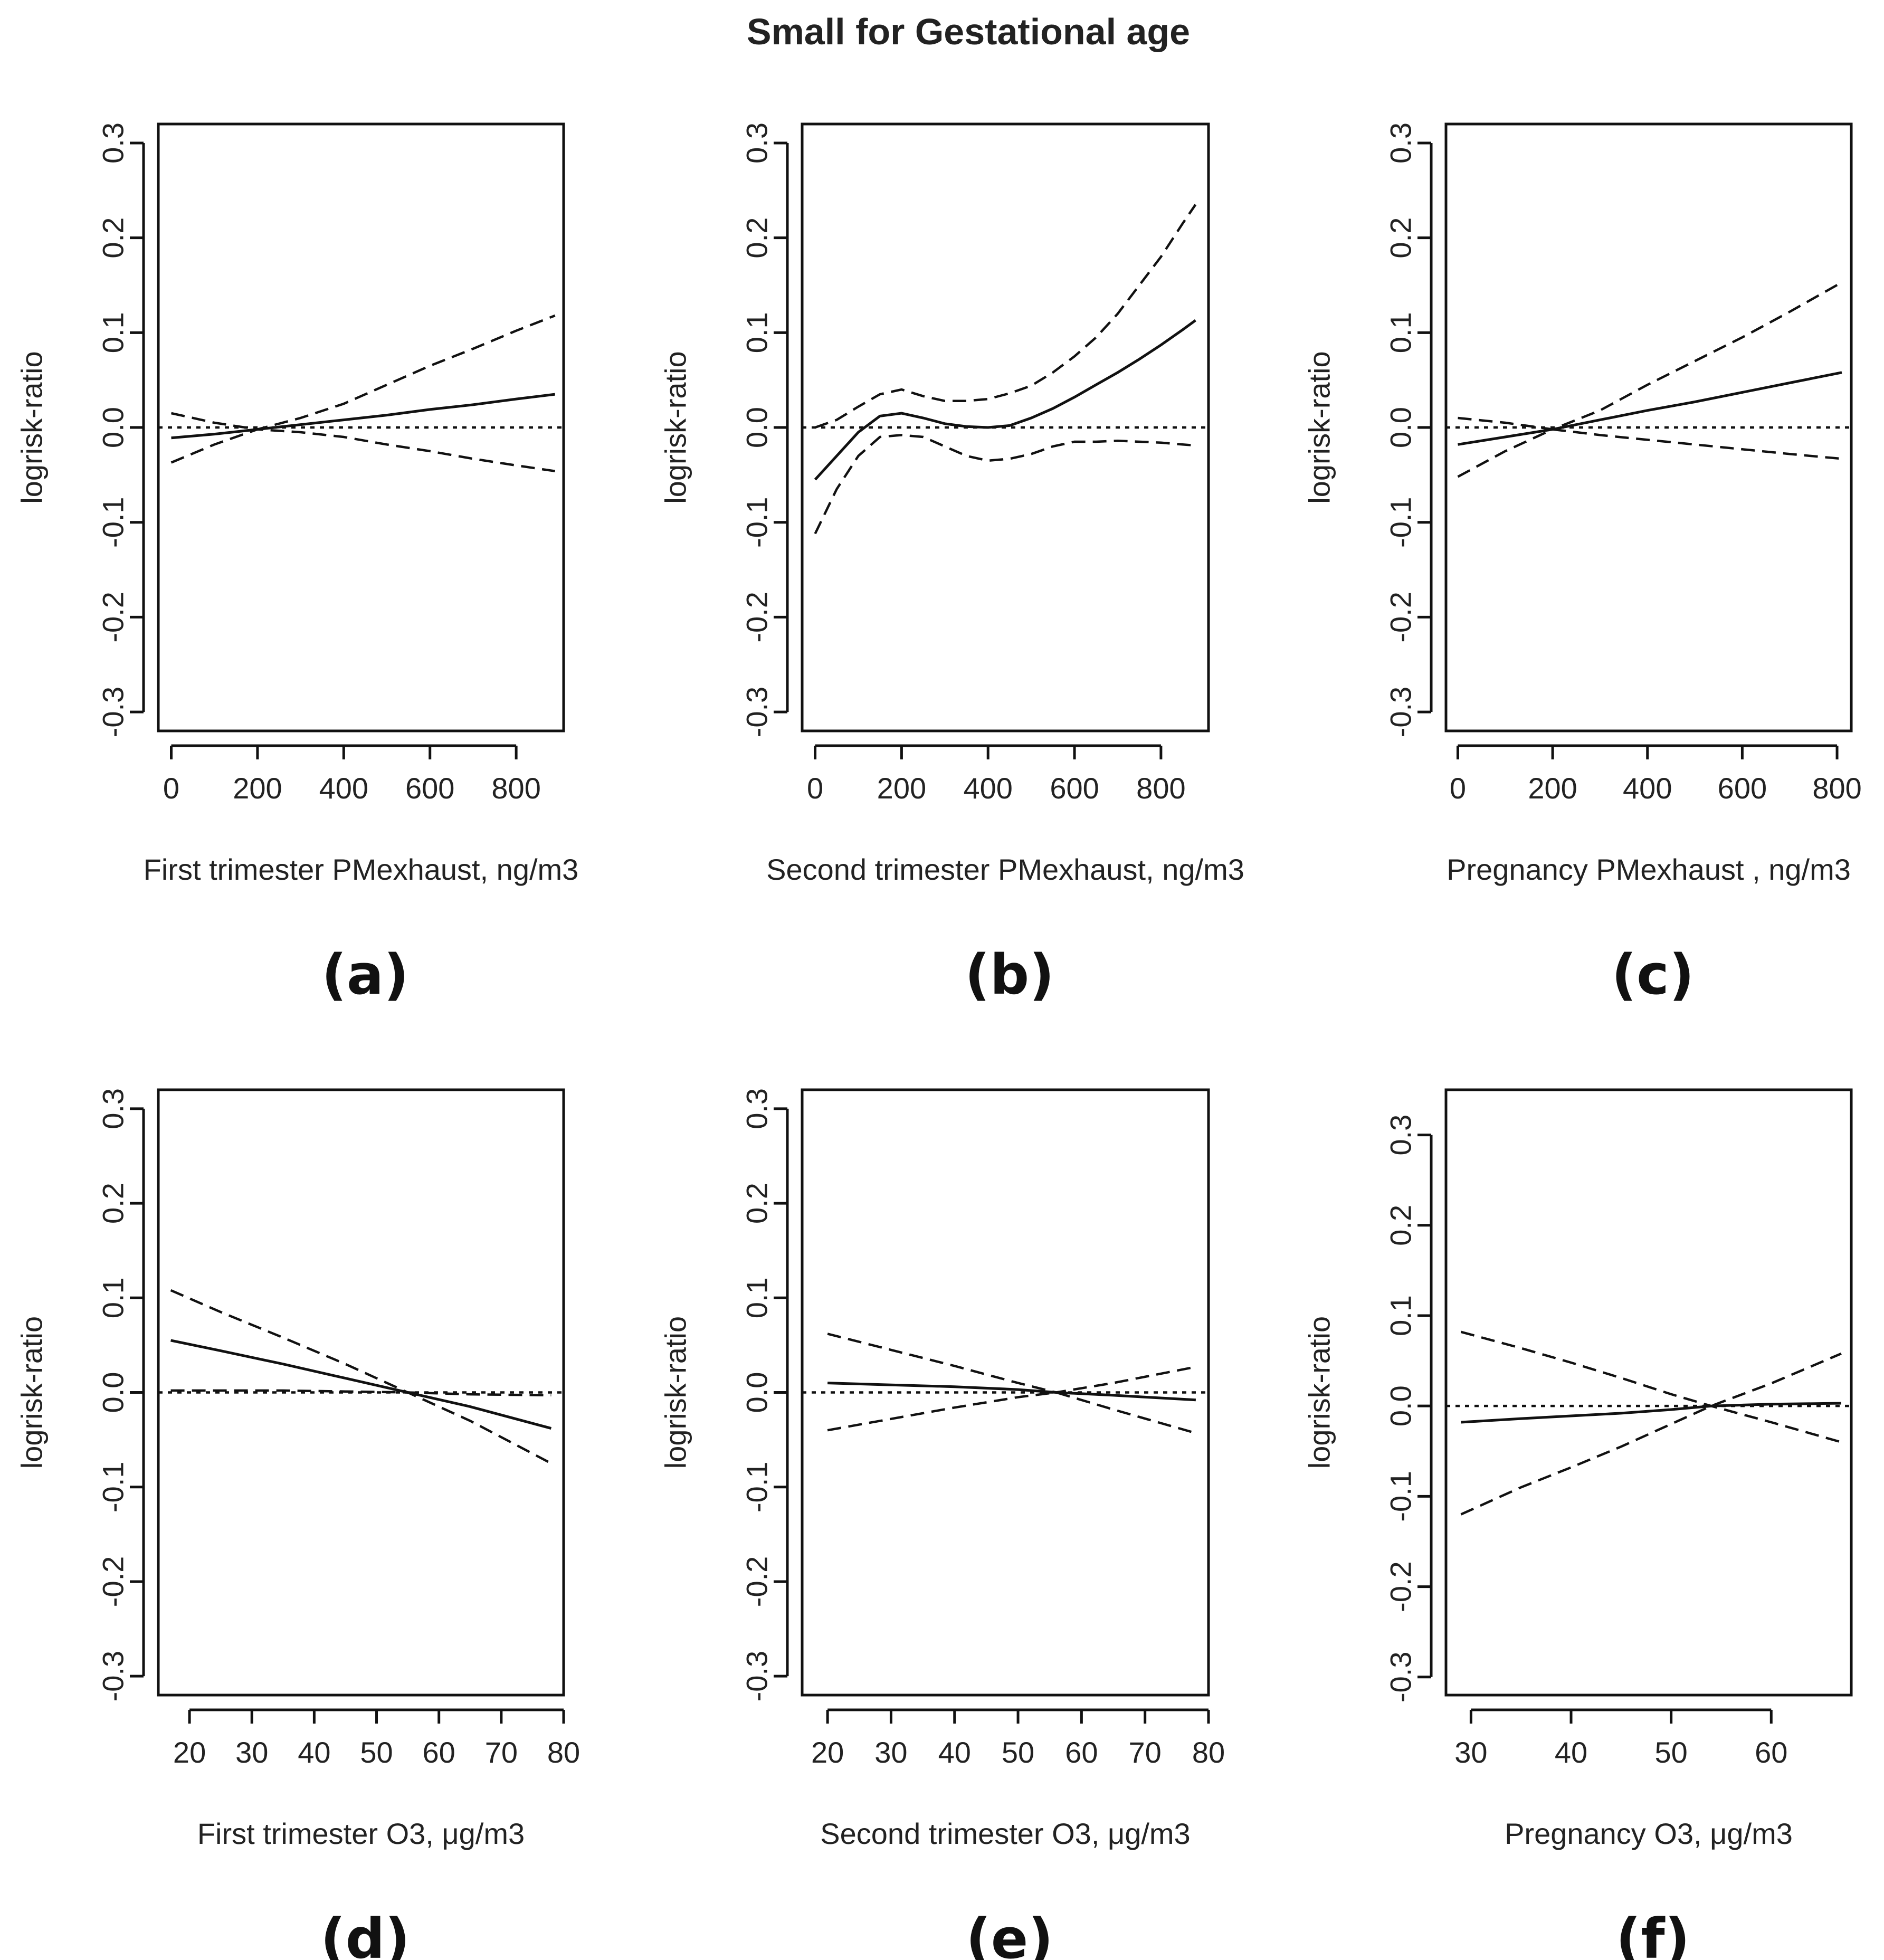 This screenshot has height=1960, width=1884. I want to click on x-tick-label: 30, so click(890, 1752).